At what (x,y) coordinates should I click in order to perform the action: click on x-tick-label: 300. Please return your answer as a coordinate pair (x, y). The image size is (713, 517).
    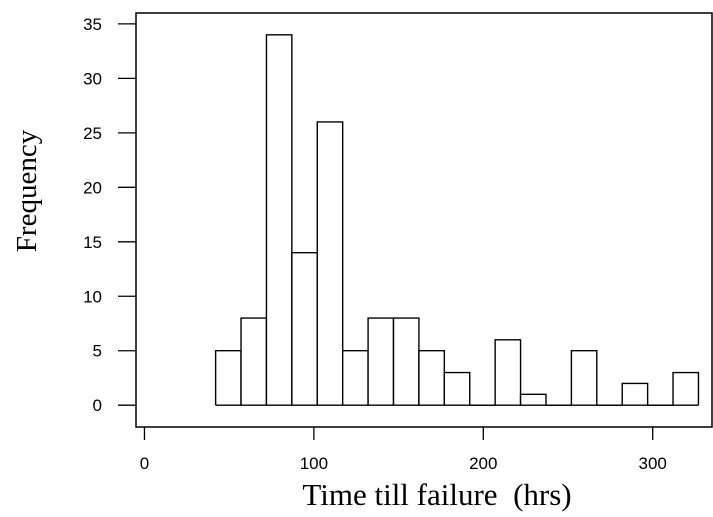
    Looking at the image, I should click on (653, 463).